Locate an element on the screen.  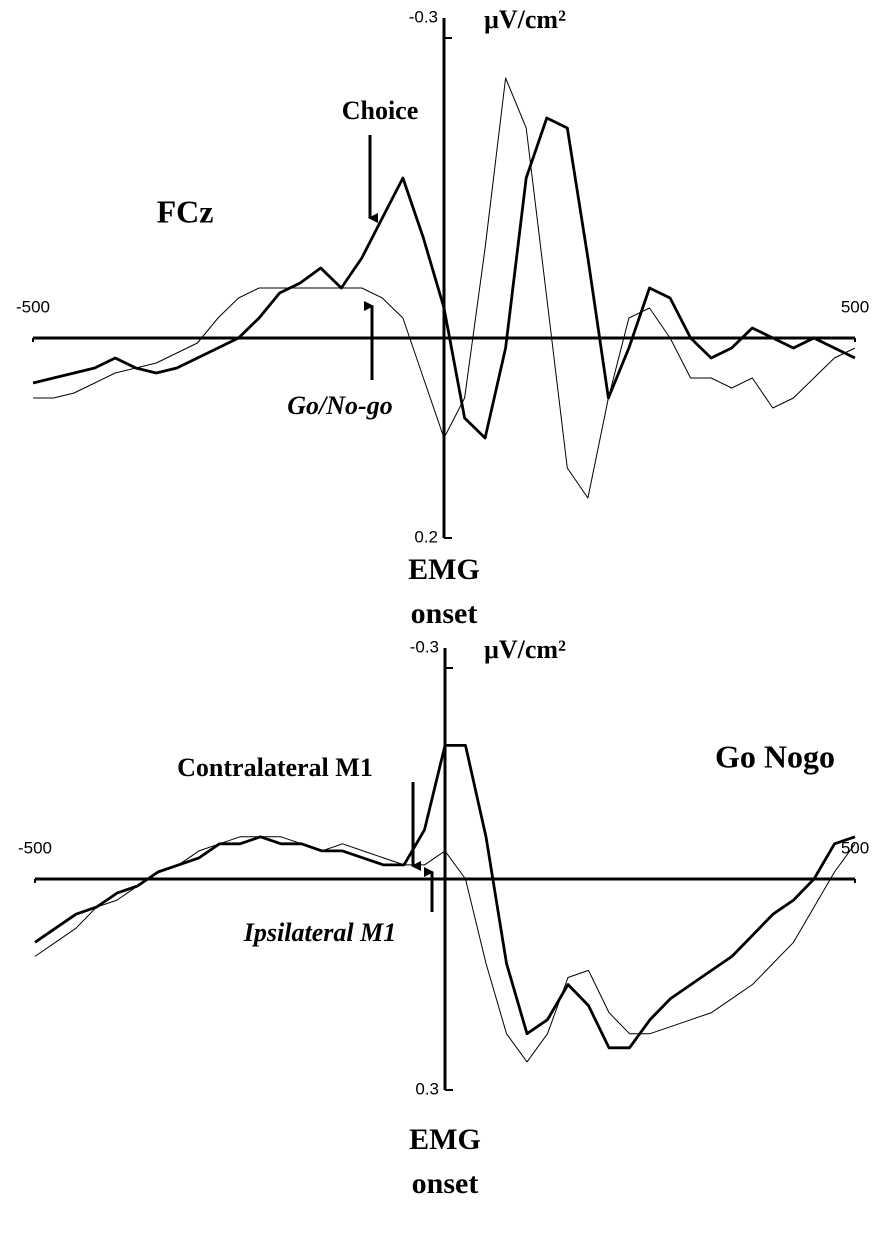
x-tick-label: 500 is located at coordinates (855, 306).